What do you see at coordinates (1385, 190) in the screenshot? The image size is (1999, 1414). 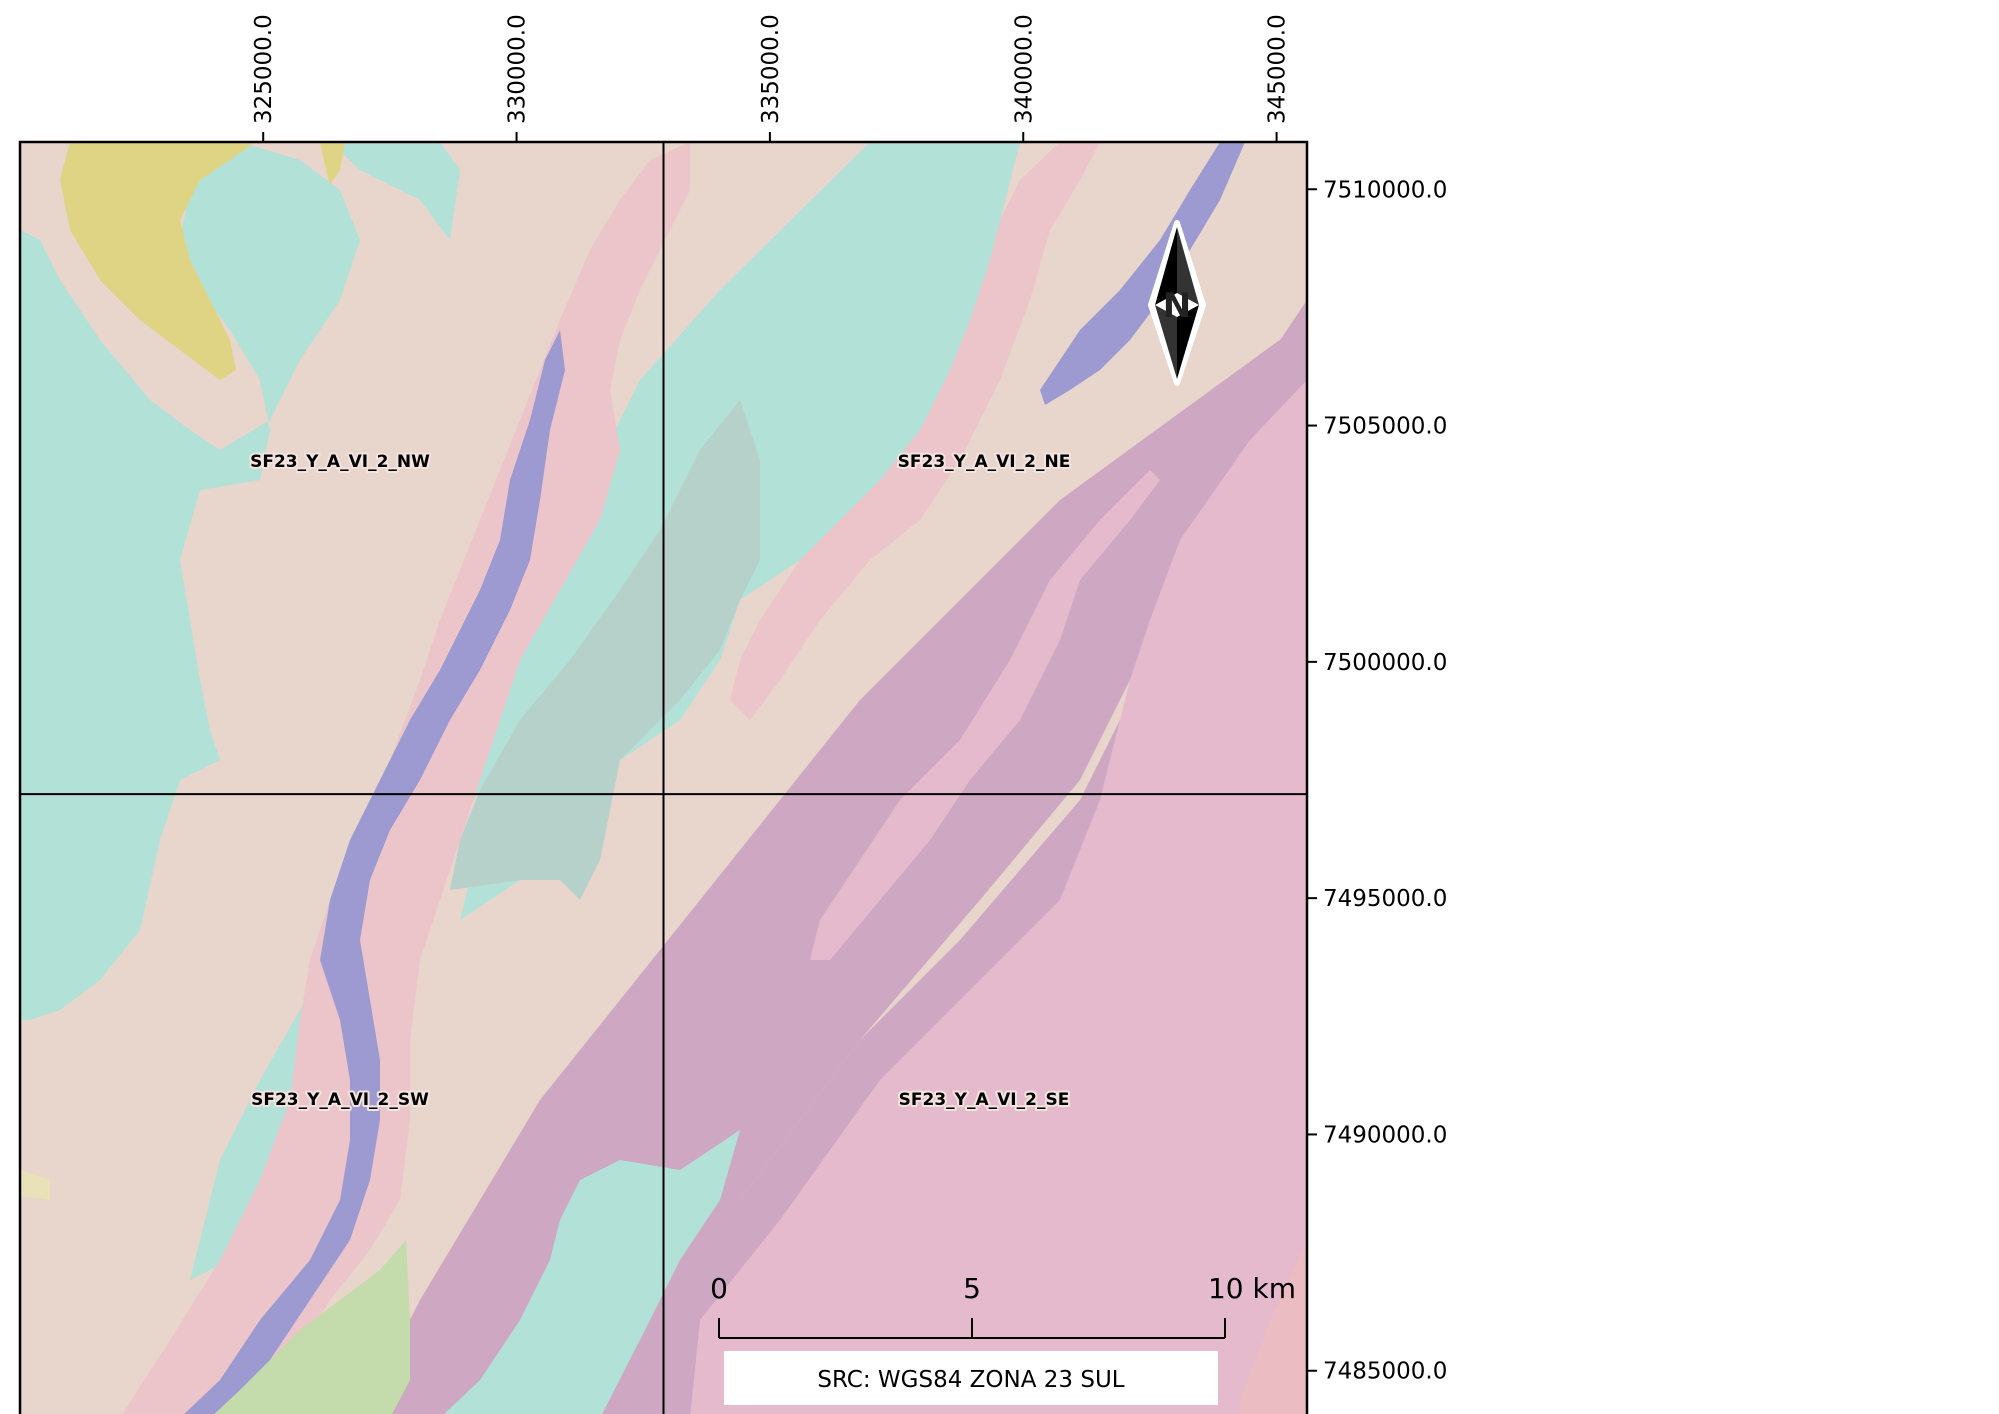 I see `y-axis-tick-label: 7510000.0` at bounding box center [1385, 190].